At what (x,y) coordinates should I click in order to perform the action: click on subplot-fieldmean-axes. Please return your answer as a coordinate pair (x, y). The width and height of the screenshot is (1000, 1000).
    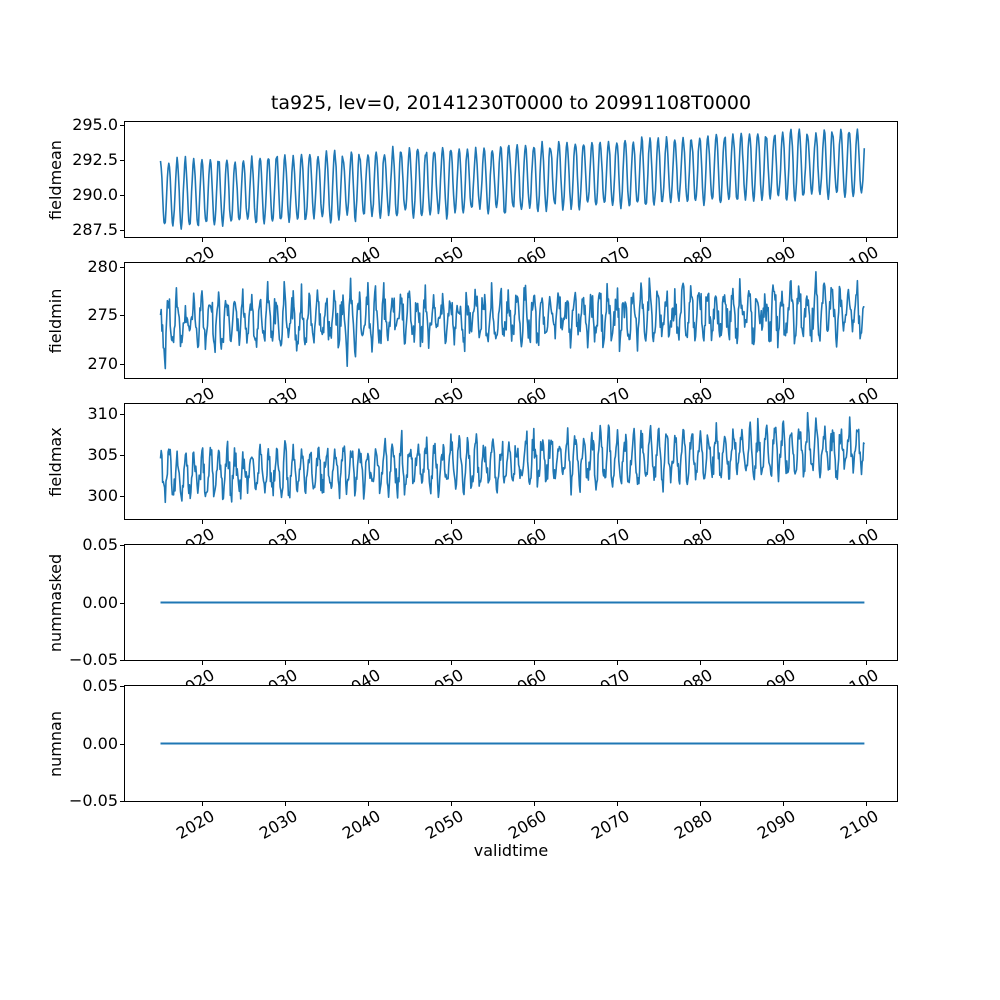
    Looking at the image, I should click on (511, 179).